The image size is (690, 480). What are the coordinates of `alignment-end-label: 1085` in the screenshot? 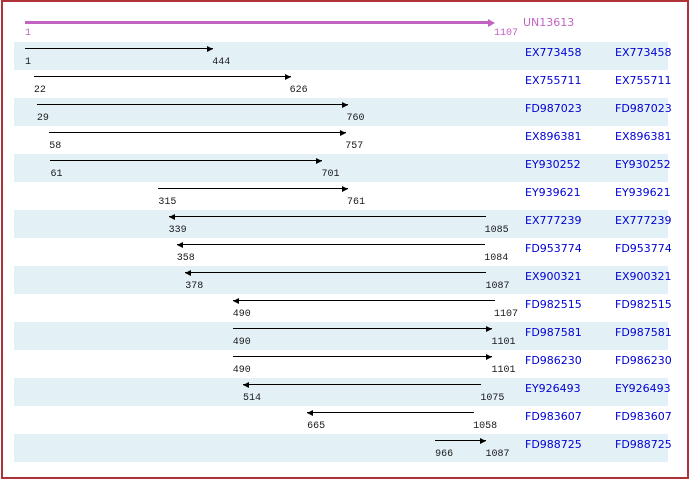 It's located at (496, 230).